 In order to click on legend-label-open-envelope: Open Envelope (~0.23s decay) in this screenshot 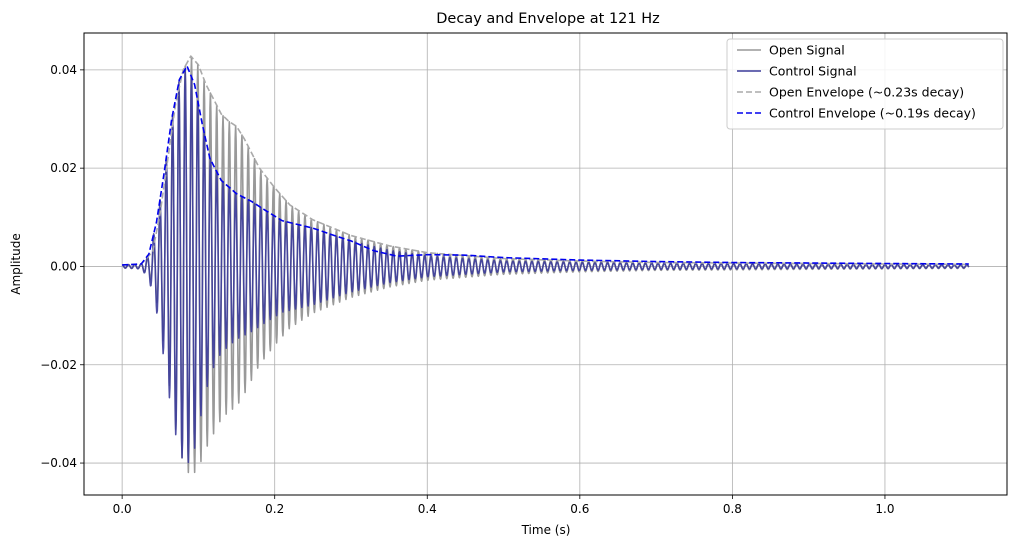, I will do `click(866, 92)`.